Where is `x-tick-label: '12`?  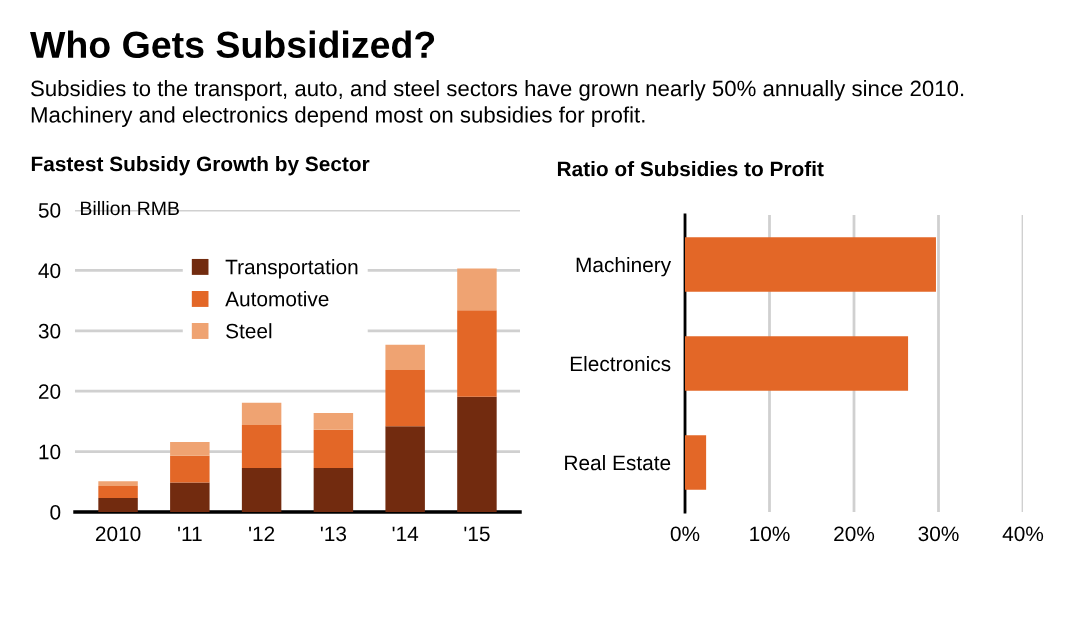
x-tick-label: '12 is located at coordinates (262, 533).